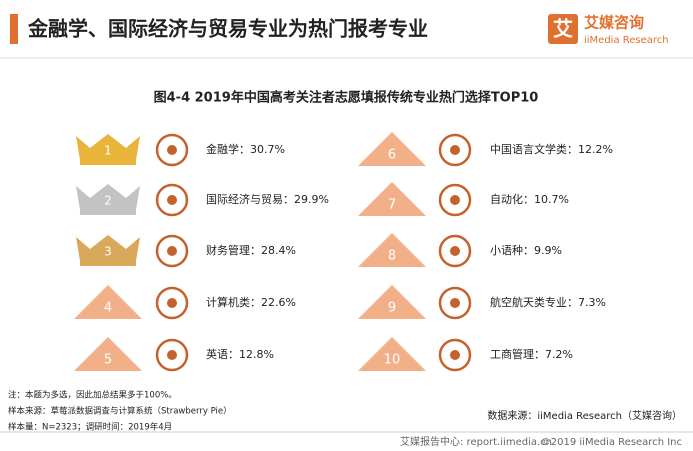 The width and height of the screenshot is (693, 451). What do you see at coordinates (614, 23) in the screenshot?
I see `logo-name: 艾媒咨询` at bounding box center [614, 23].